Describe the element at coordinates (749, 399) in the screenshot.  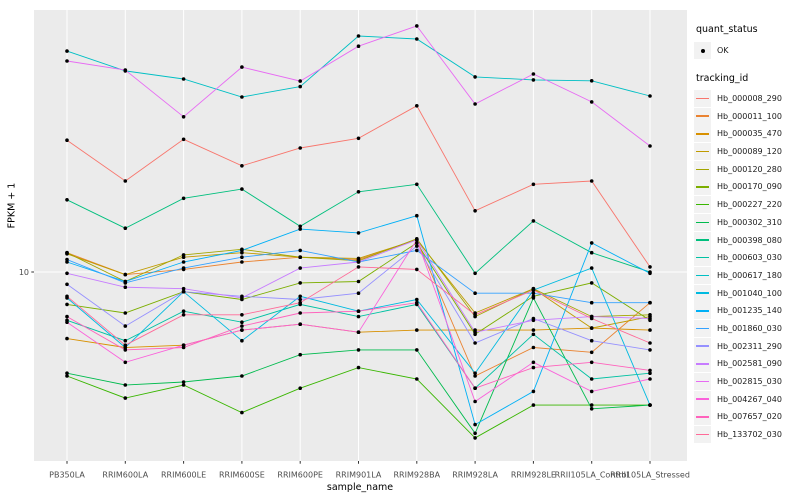
I see `legend-item-label: Hb_004267_040` at that location.